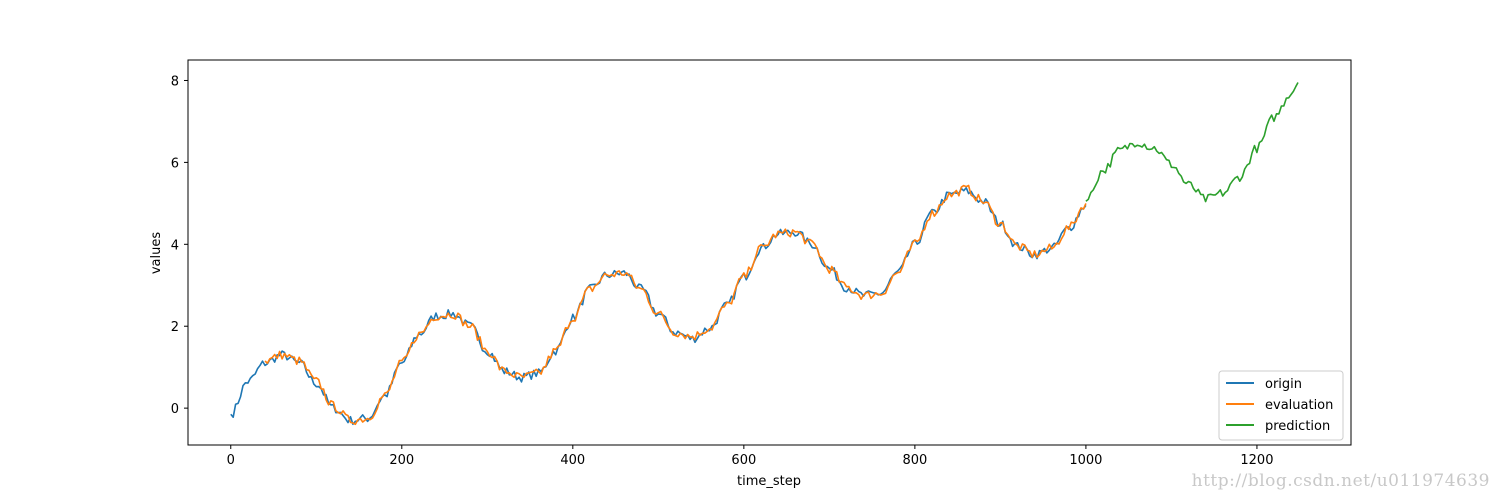 This screenshot has height=500, width=1500. Describe the element at coordinates (231, 460) in the screenshot. I see `x-tick-label: 0` at that location.